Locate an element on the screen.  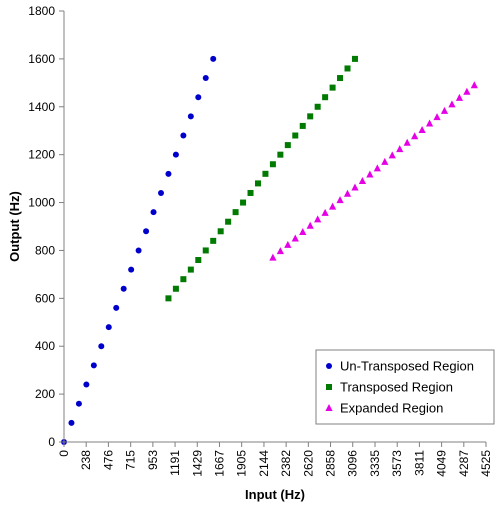
y-tick-label: 0 is located at coordinates (51, 442).